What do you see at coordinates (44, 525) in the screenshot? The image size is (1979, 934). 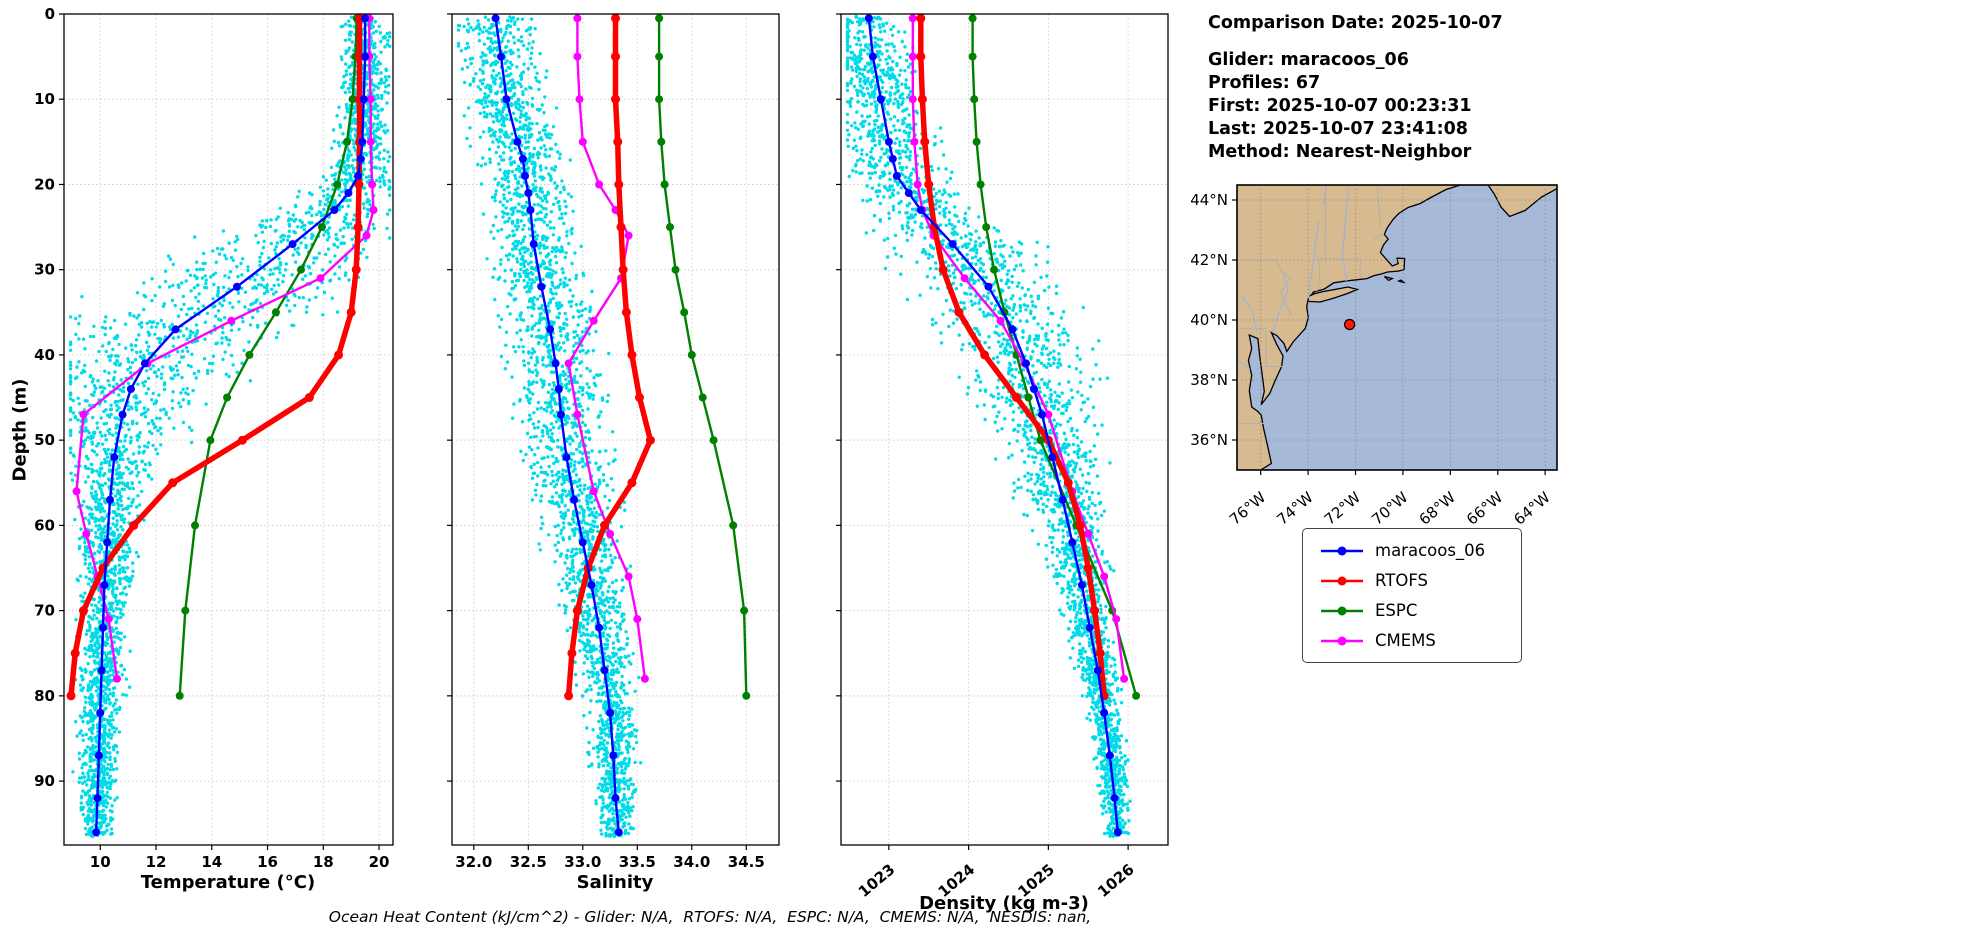 I see `depth-tick-label: 60` at bounding box center [44, 525].